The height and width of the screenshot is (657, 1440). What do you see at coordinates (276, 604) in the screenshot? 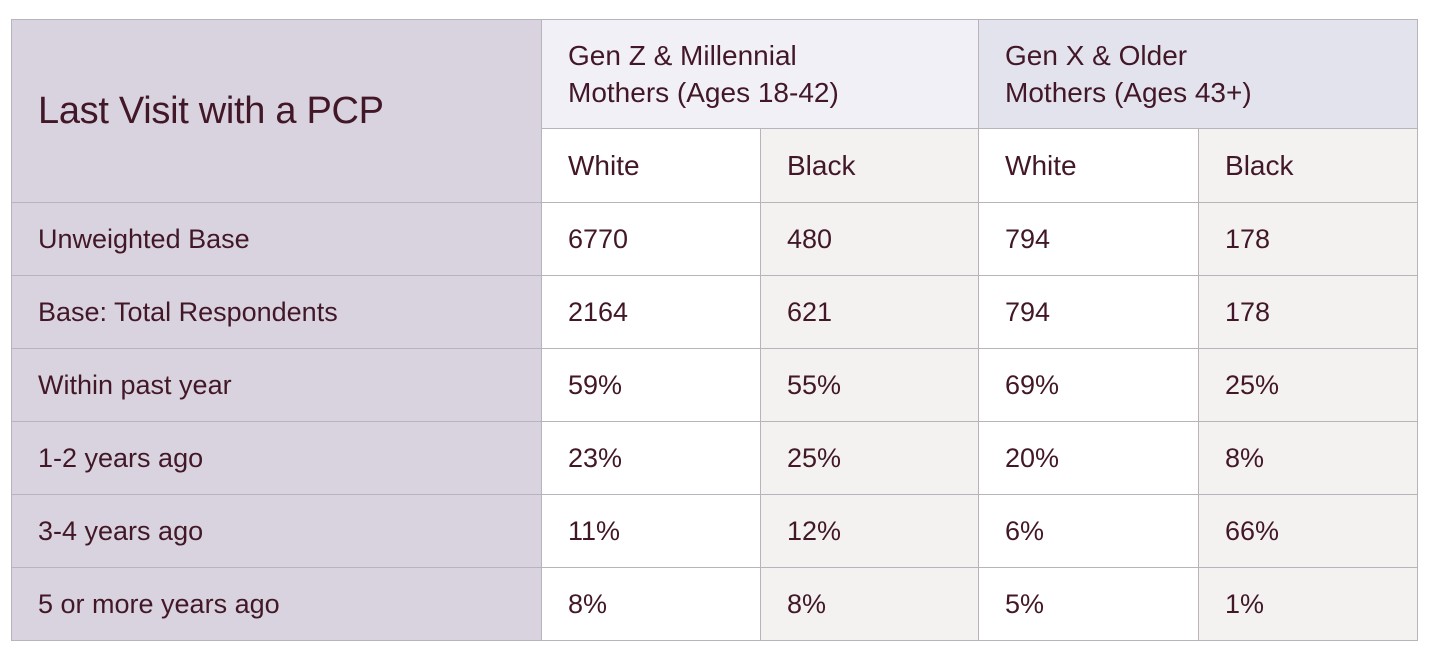
I see `row-label: 5 or more years ago` at bounding box center [276, 604].